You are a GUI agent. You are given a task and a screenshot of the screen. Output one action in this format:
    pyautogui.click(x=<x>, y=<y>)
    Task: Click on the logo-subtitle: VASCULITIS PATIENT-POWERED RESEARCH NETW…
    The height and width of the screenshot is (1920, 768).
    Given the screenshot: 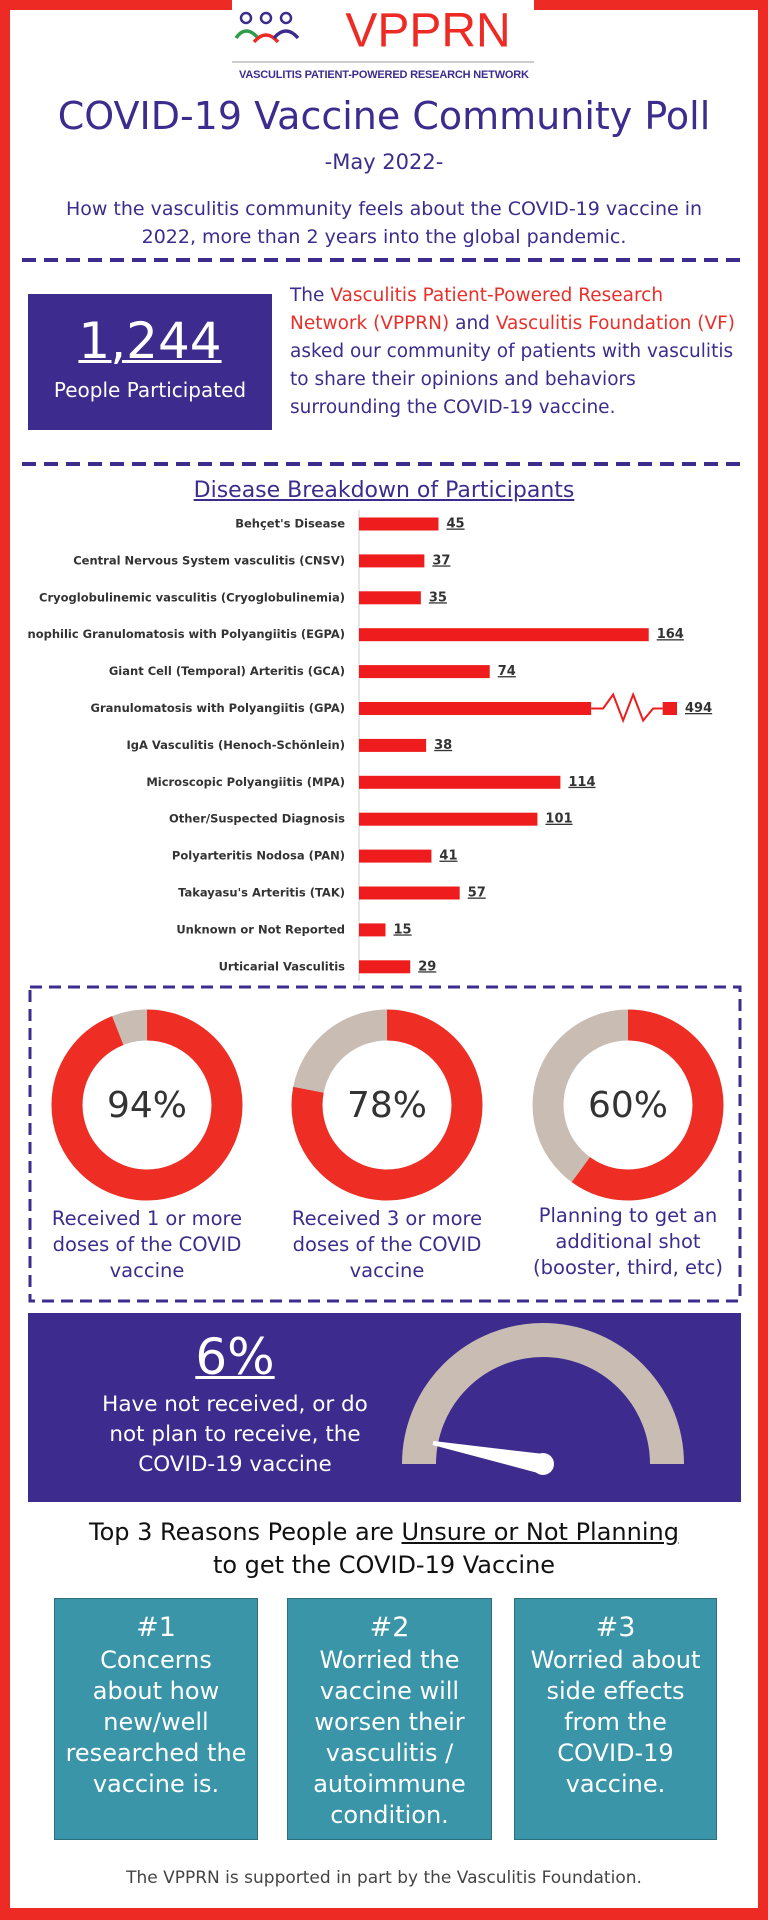 What is the action you would take?
    pyautogui.click(x=384, y=75)
    